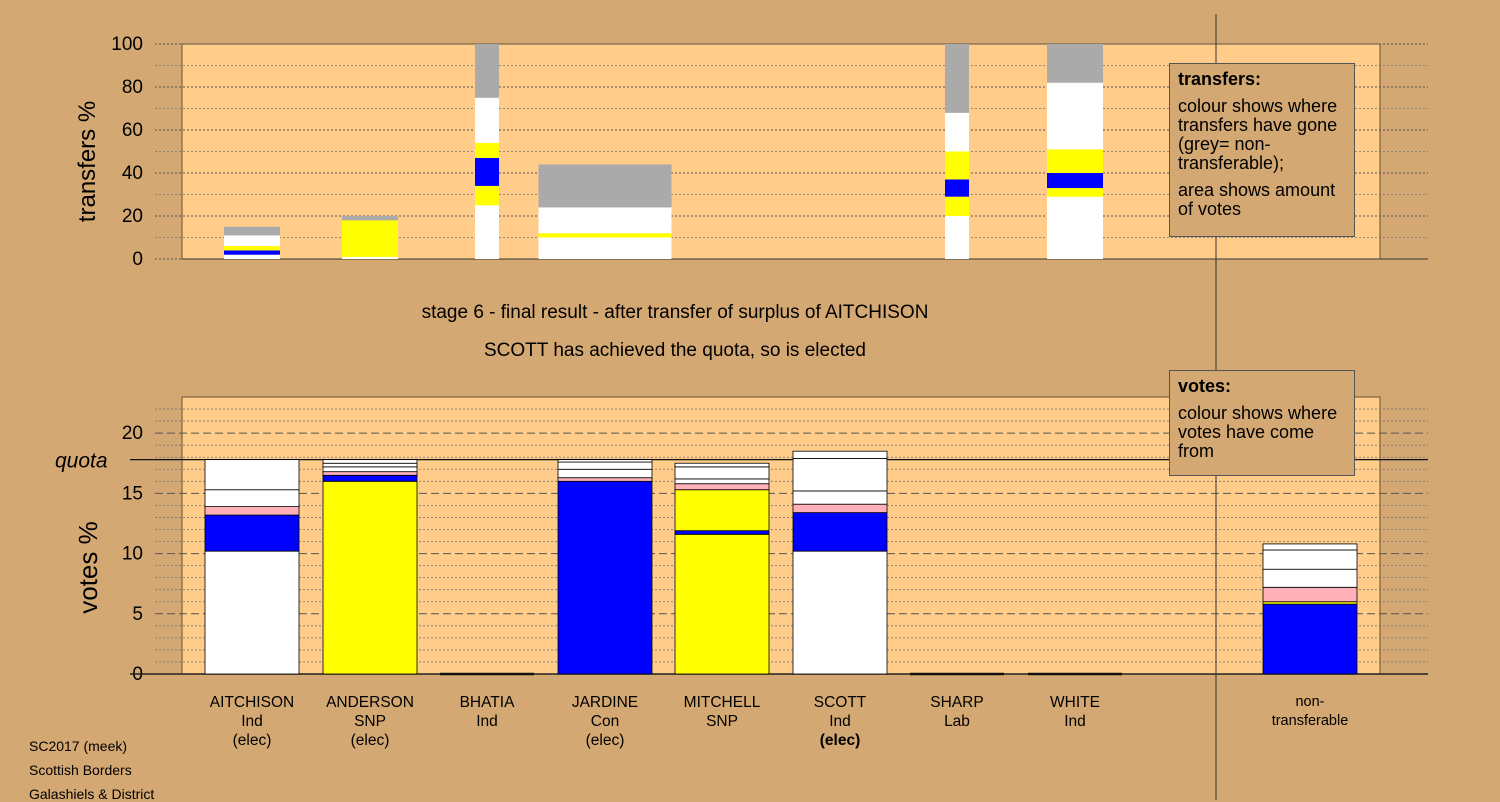  I want to click on transfers-tick-label: 40, so click(132, 173).